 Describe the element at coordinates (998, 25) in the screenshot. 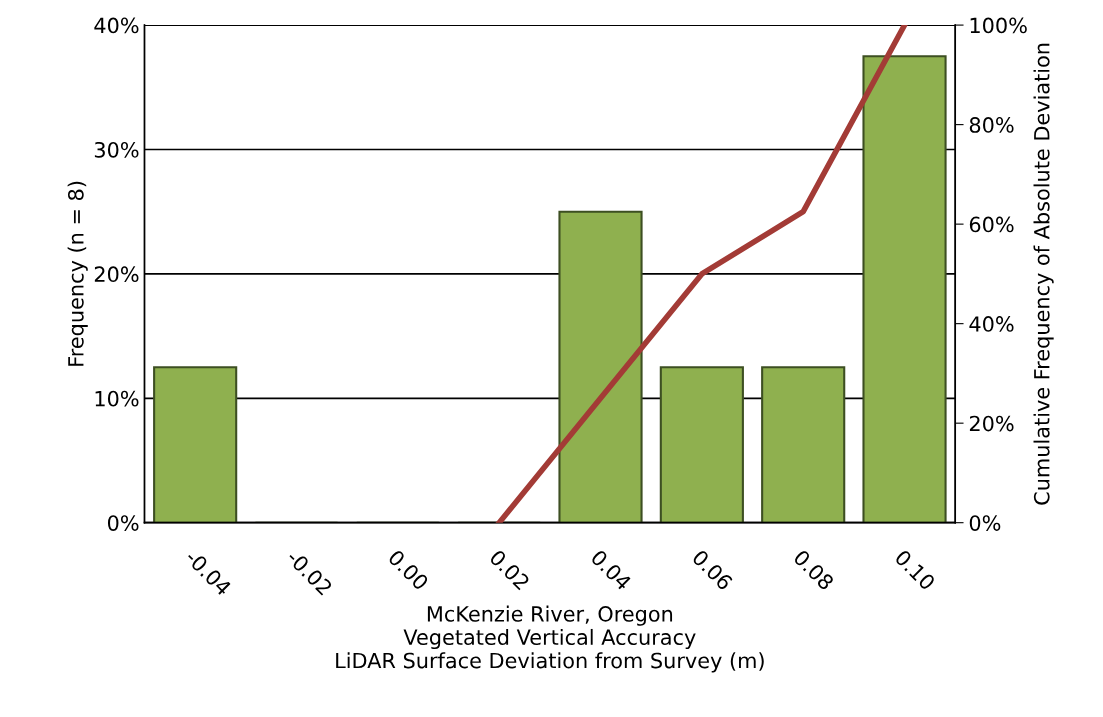

I see `y2-tick-label: 100%` at that location.